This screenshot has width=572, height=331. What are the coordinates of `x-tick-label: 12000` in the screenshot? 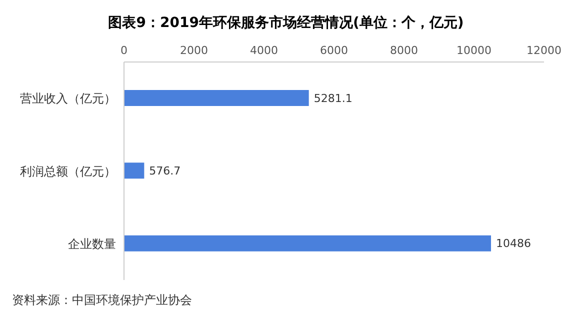 It's located at (544, 50).